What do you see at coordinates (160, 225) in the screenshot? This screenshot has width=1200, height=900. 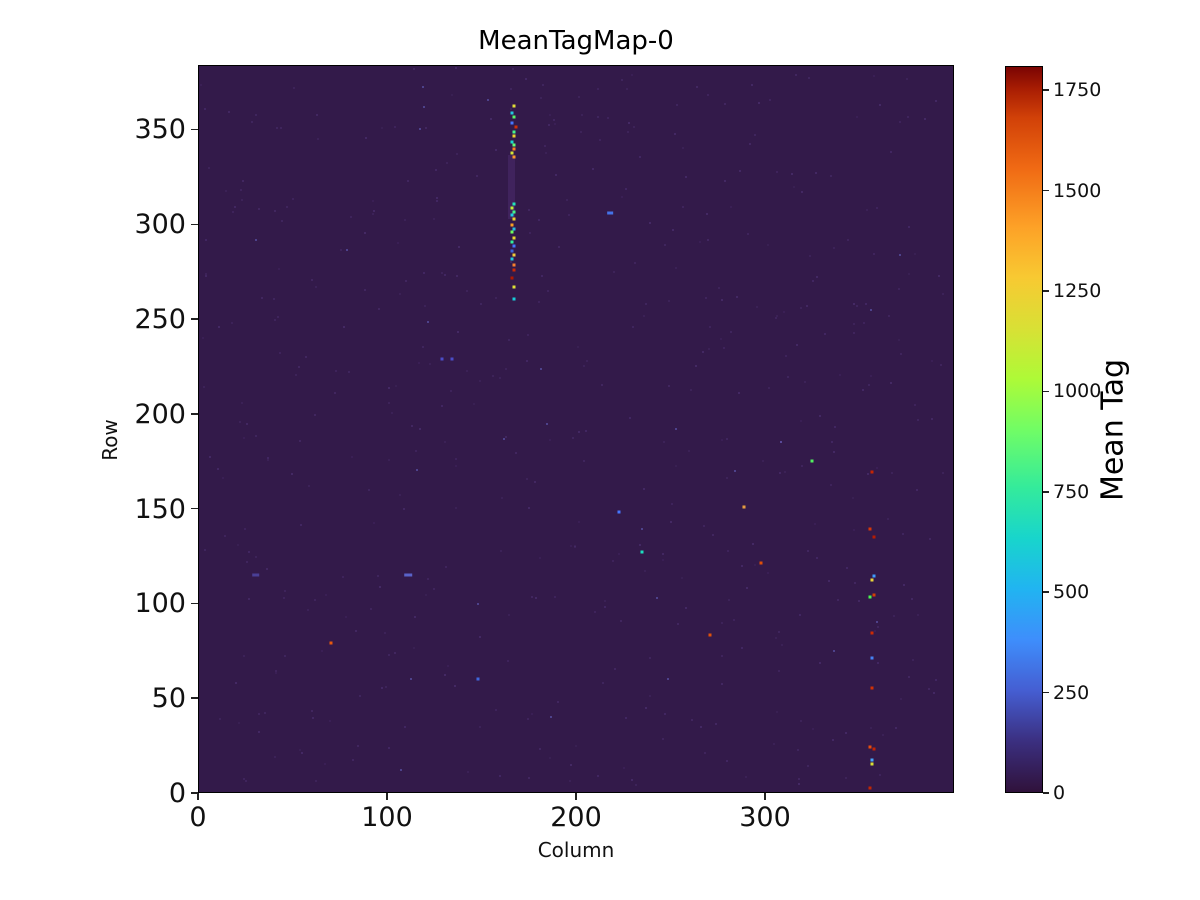 I see `y-tick-label: 300` at bounding box center [160, 225].